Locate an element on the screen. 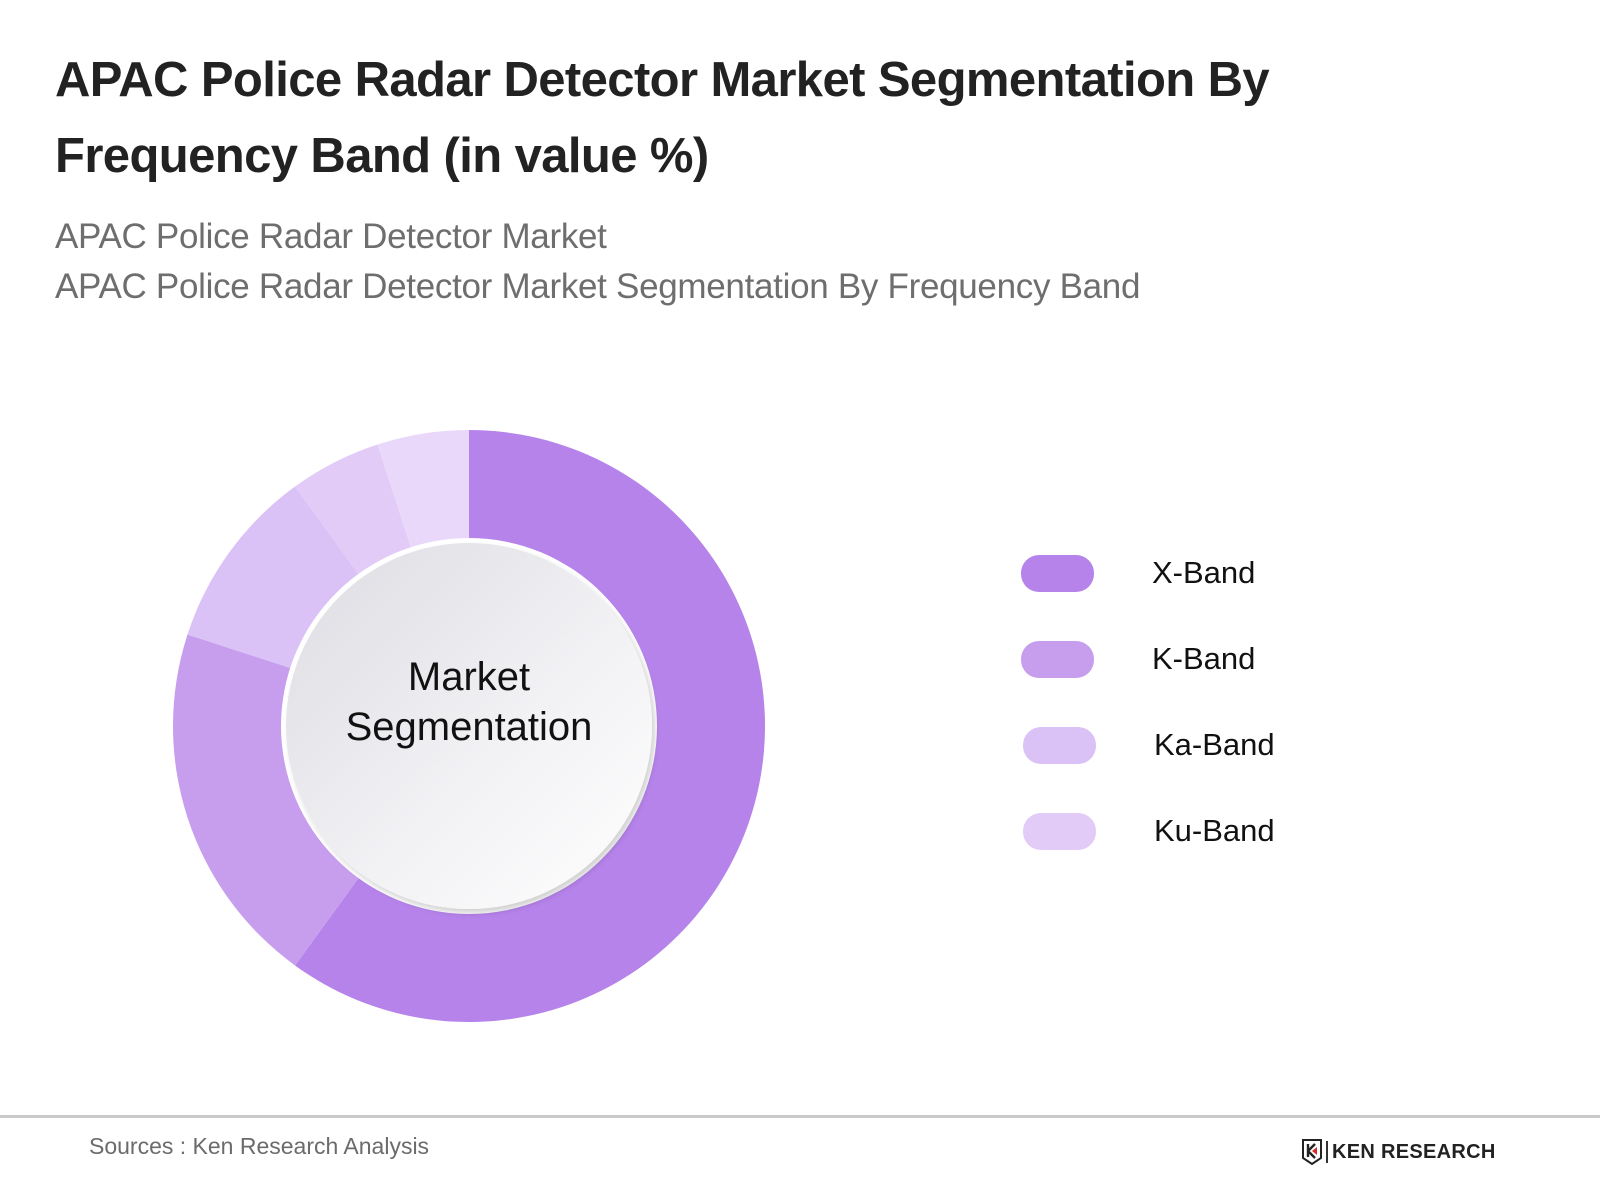 The height and width of the screenshot is (1200, 1600). legend-item-ka-band: Ka-Band is located at coordinates (1223, 745).